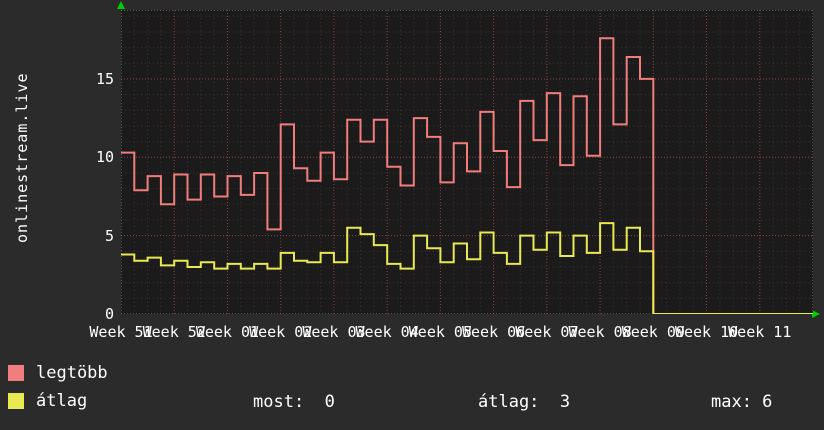  What do you see at coordinates (547, 332) in the screenshot?
I see `x-tick-label: Week 07` at bounding box center [547, 332].